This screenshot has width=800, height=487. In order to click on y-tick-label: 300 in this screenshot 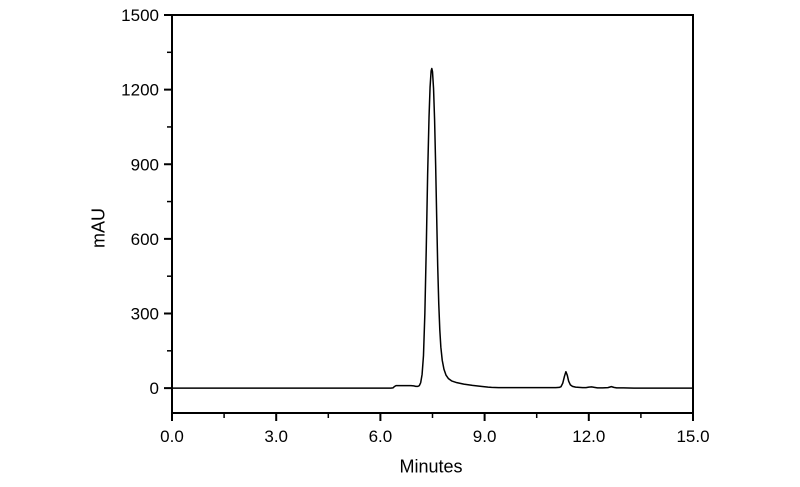, I will do `click(145, 314)`.